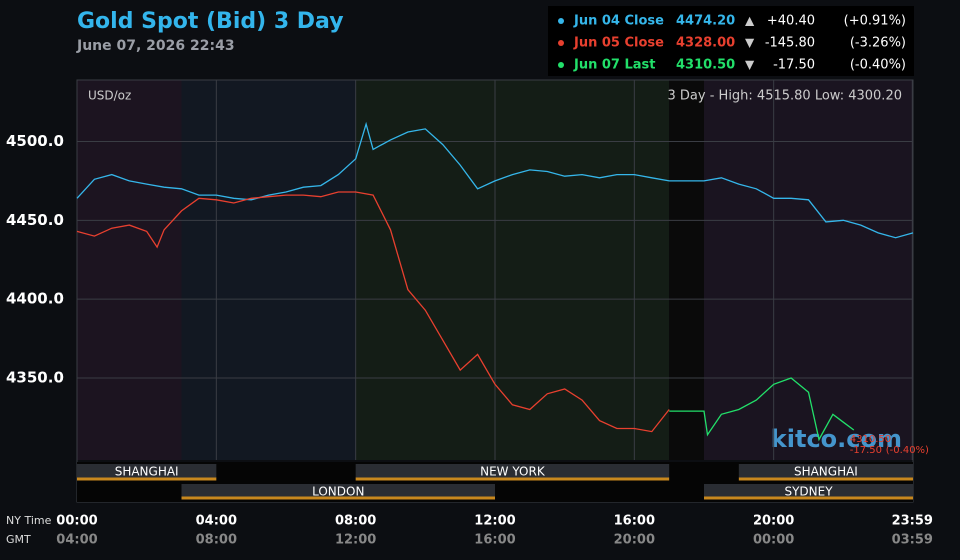 Image resolution: width=960 pixels, height=560 pixels. Describe the element at coordinates (705, 21) in the screenshot. I see `legend-price: 4474.20` at that location.